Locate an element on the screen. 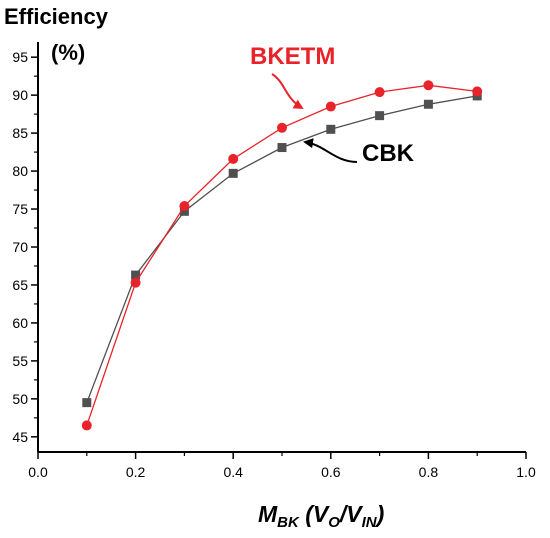 The image size is (550, 538). y-tick-label: 60 is located at coordinates (20, 323).